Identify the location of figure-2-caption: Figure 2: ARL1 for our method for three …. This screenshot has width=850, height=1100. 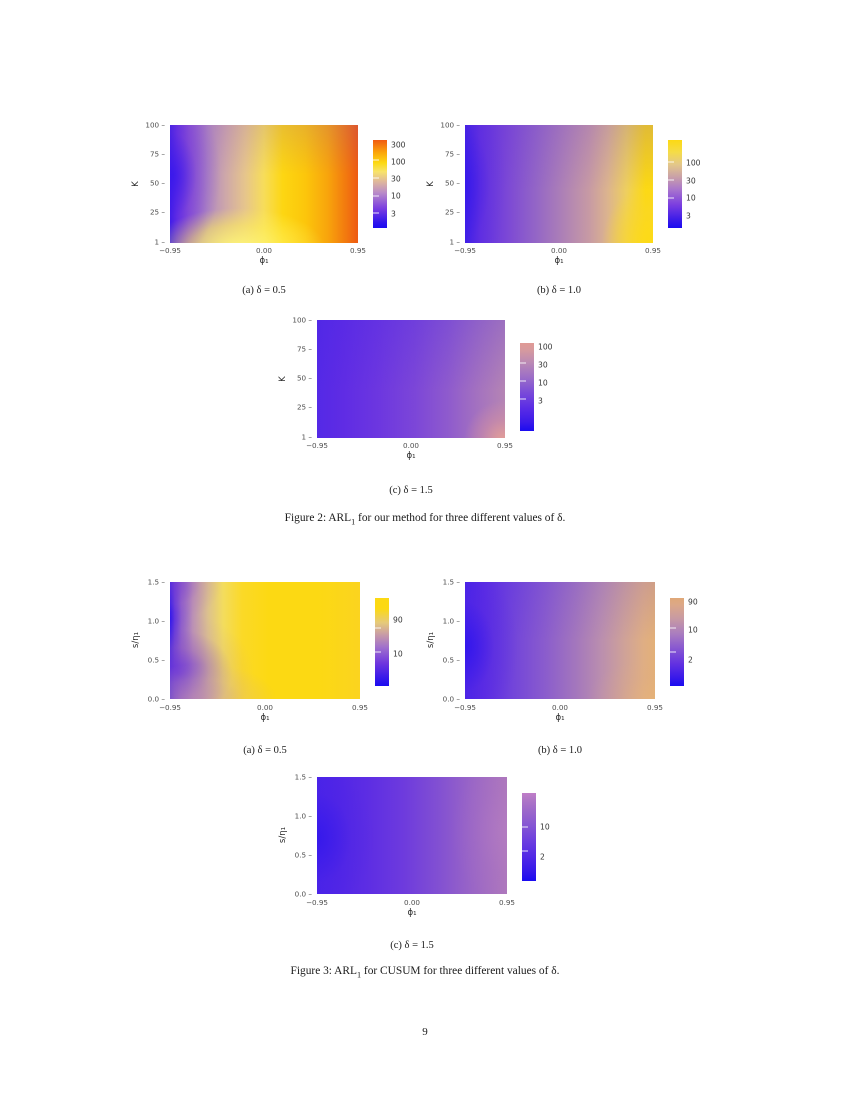
(425, 519).